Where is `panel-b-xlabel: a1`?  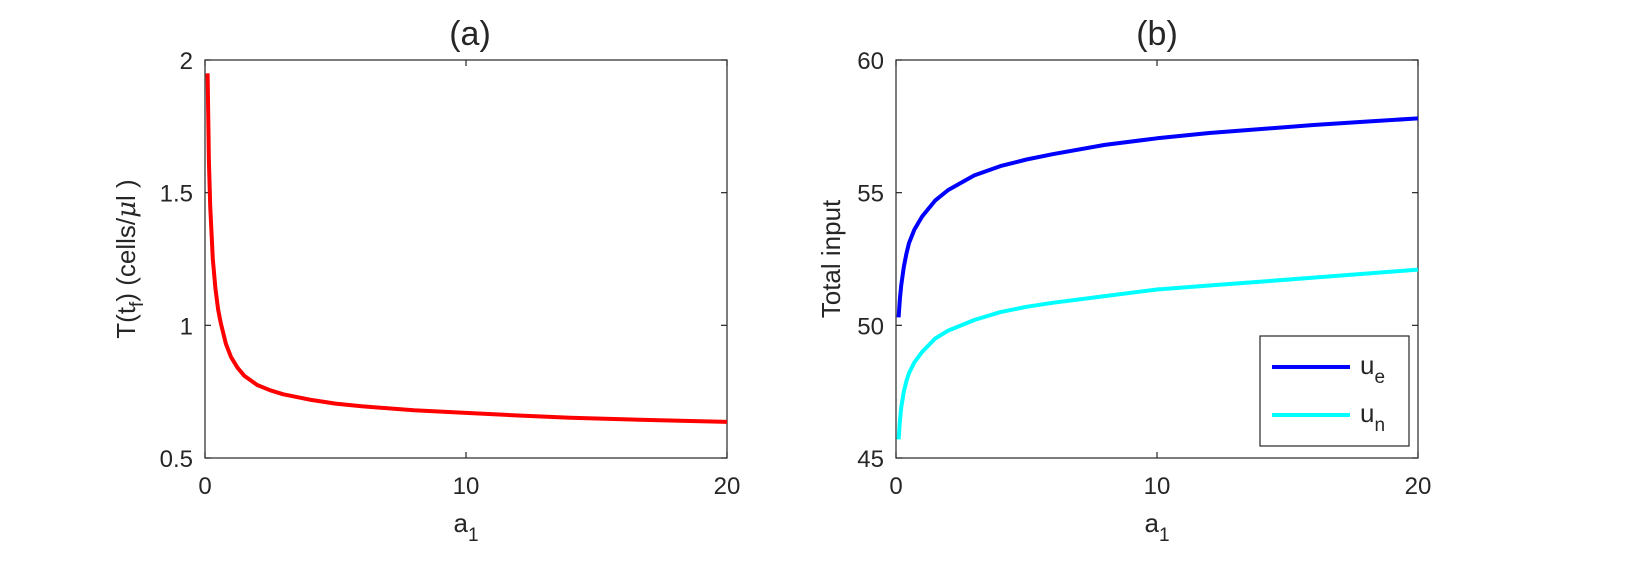
panel-b-xlabel: a1 is located at coordinates (1156, 527).